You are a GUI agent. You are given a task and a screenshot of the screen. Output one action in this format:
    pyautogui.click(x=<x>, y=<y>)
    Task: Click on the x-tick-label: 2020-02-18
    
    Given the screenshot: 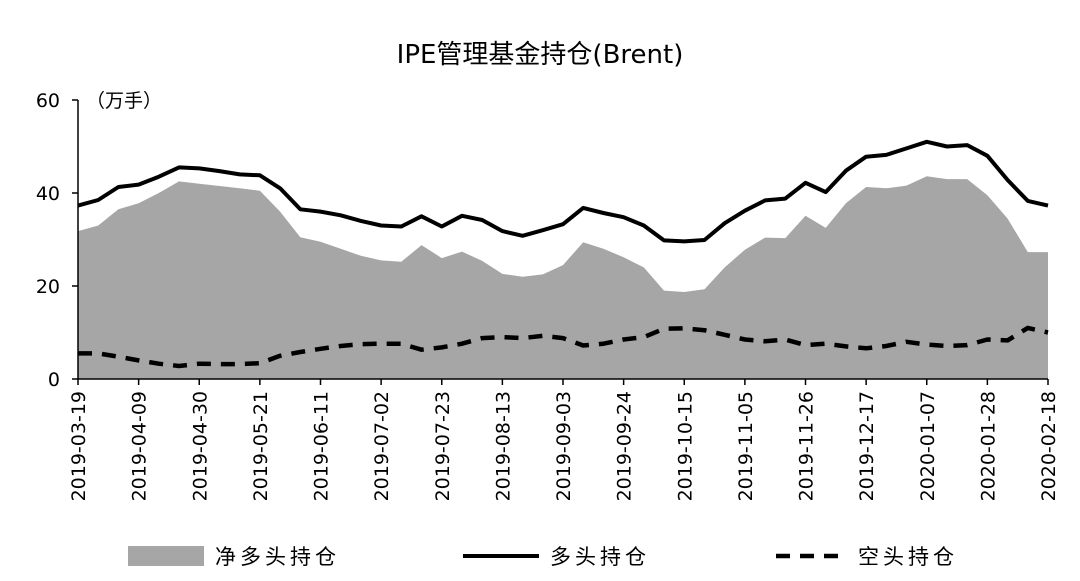 What is the action you would take?
    pyautogui.click(x=1049, y=446)
    